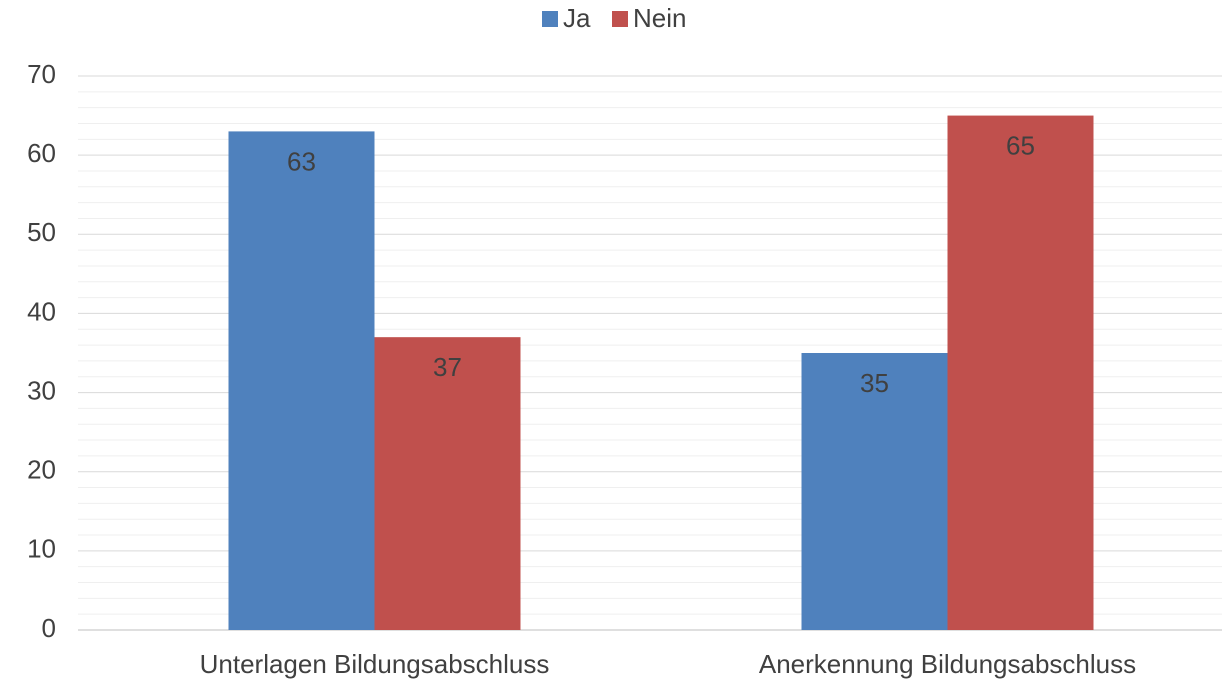 The width and height of the screenshot is (1230, 686). I want to click on y-tick-label: 0, so click(49, 628).